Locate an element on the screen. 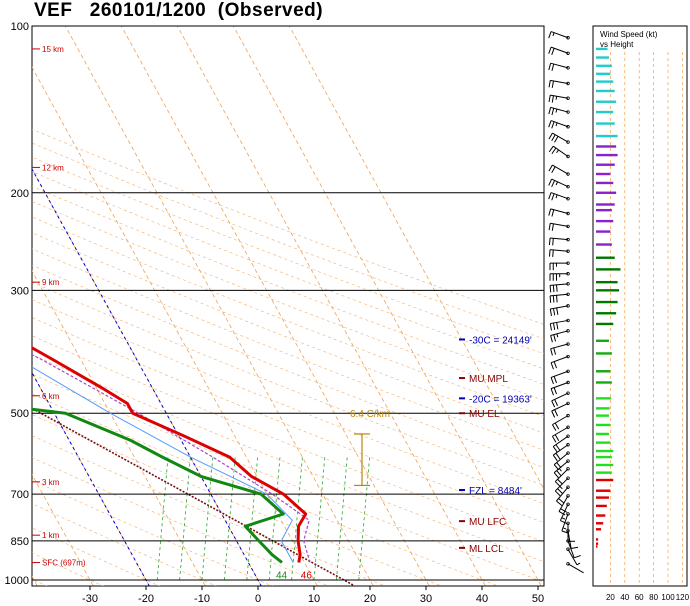 This screenshot has width=690, height=606. wind-x-tick-label: 60 is located at coordinates (639, 597).